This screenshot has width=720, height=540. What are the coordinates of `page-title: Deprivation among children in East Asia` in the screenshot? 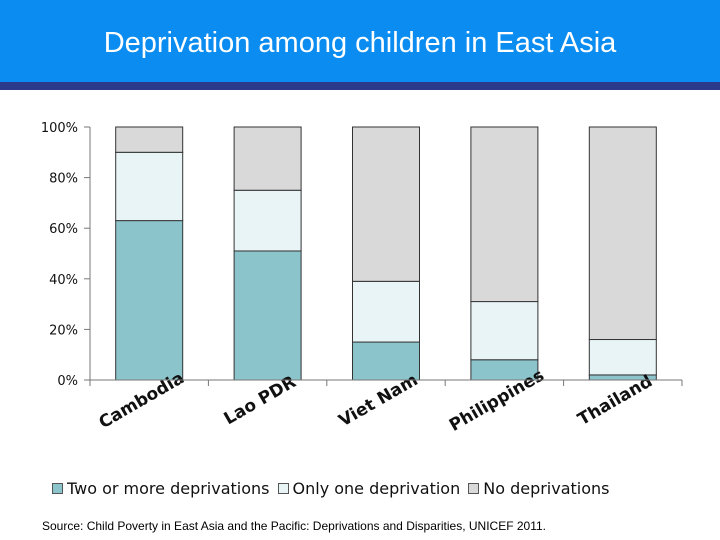 It's located at (360, 43).